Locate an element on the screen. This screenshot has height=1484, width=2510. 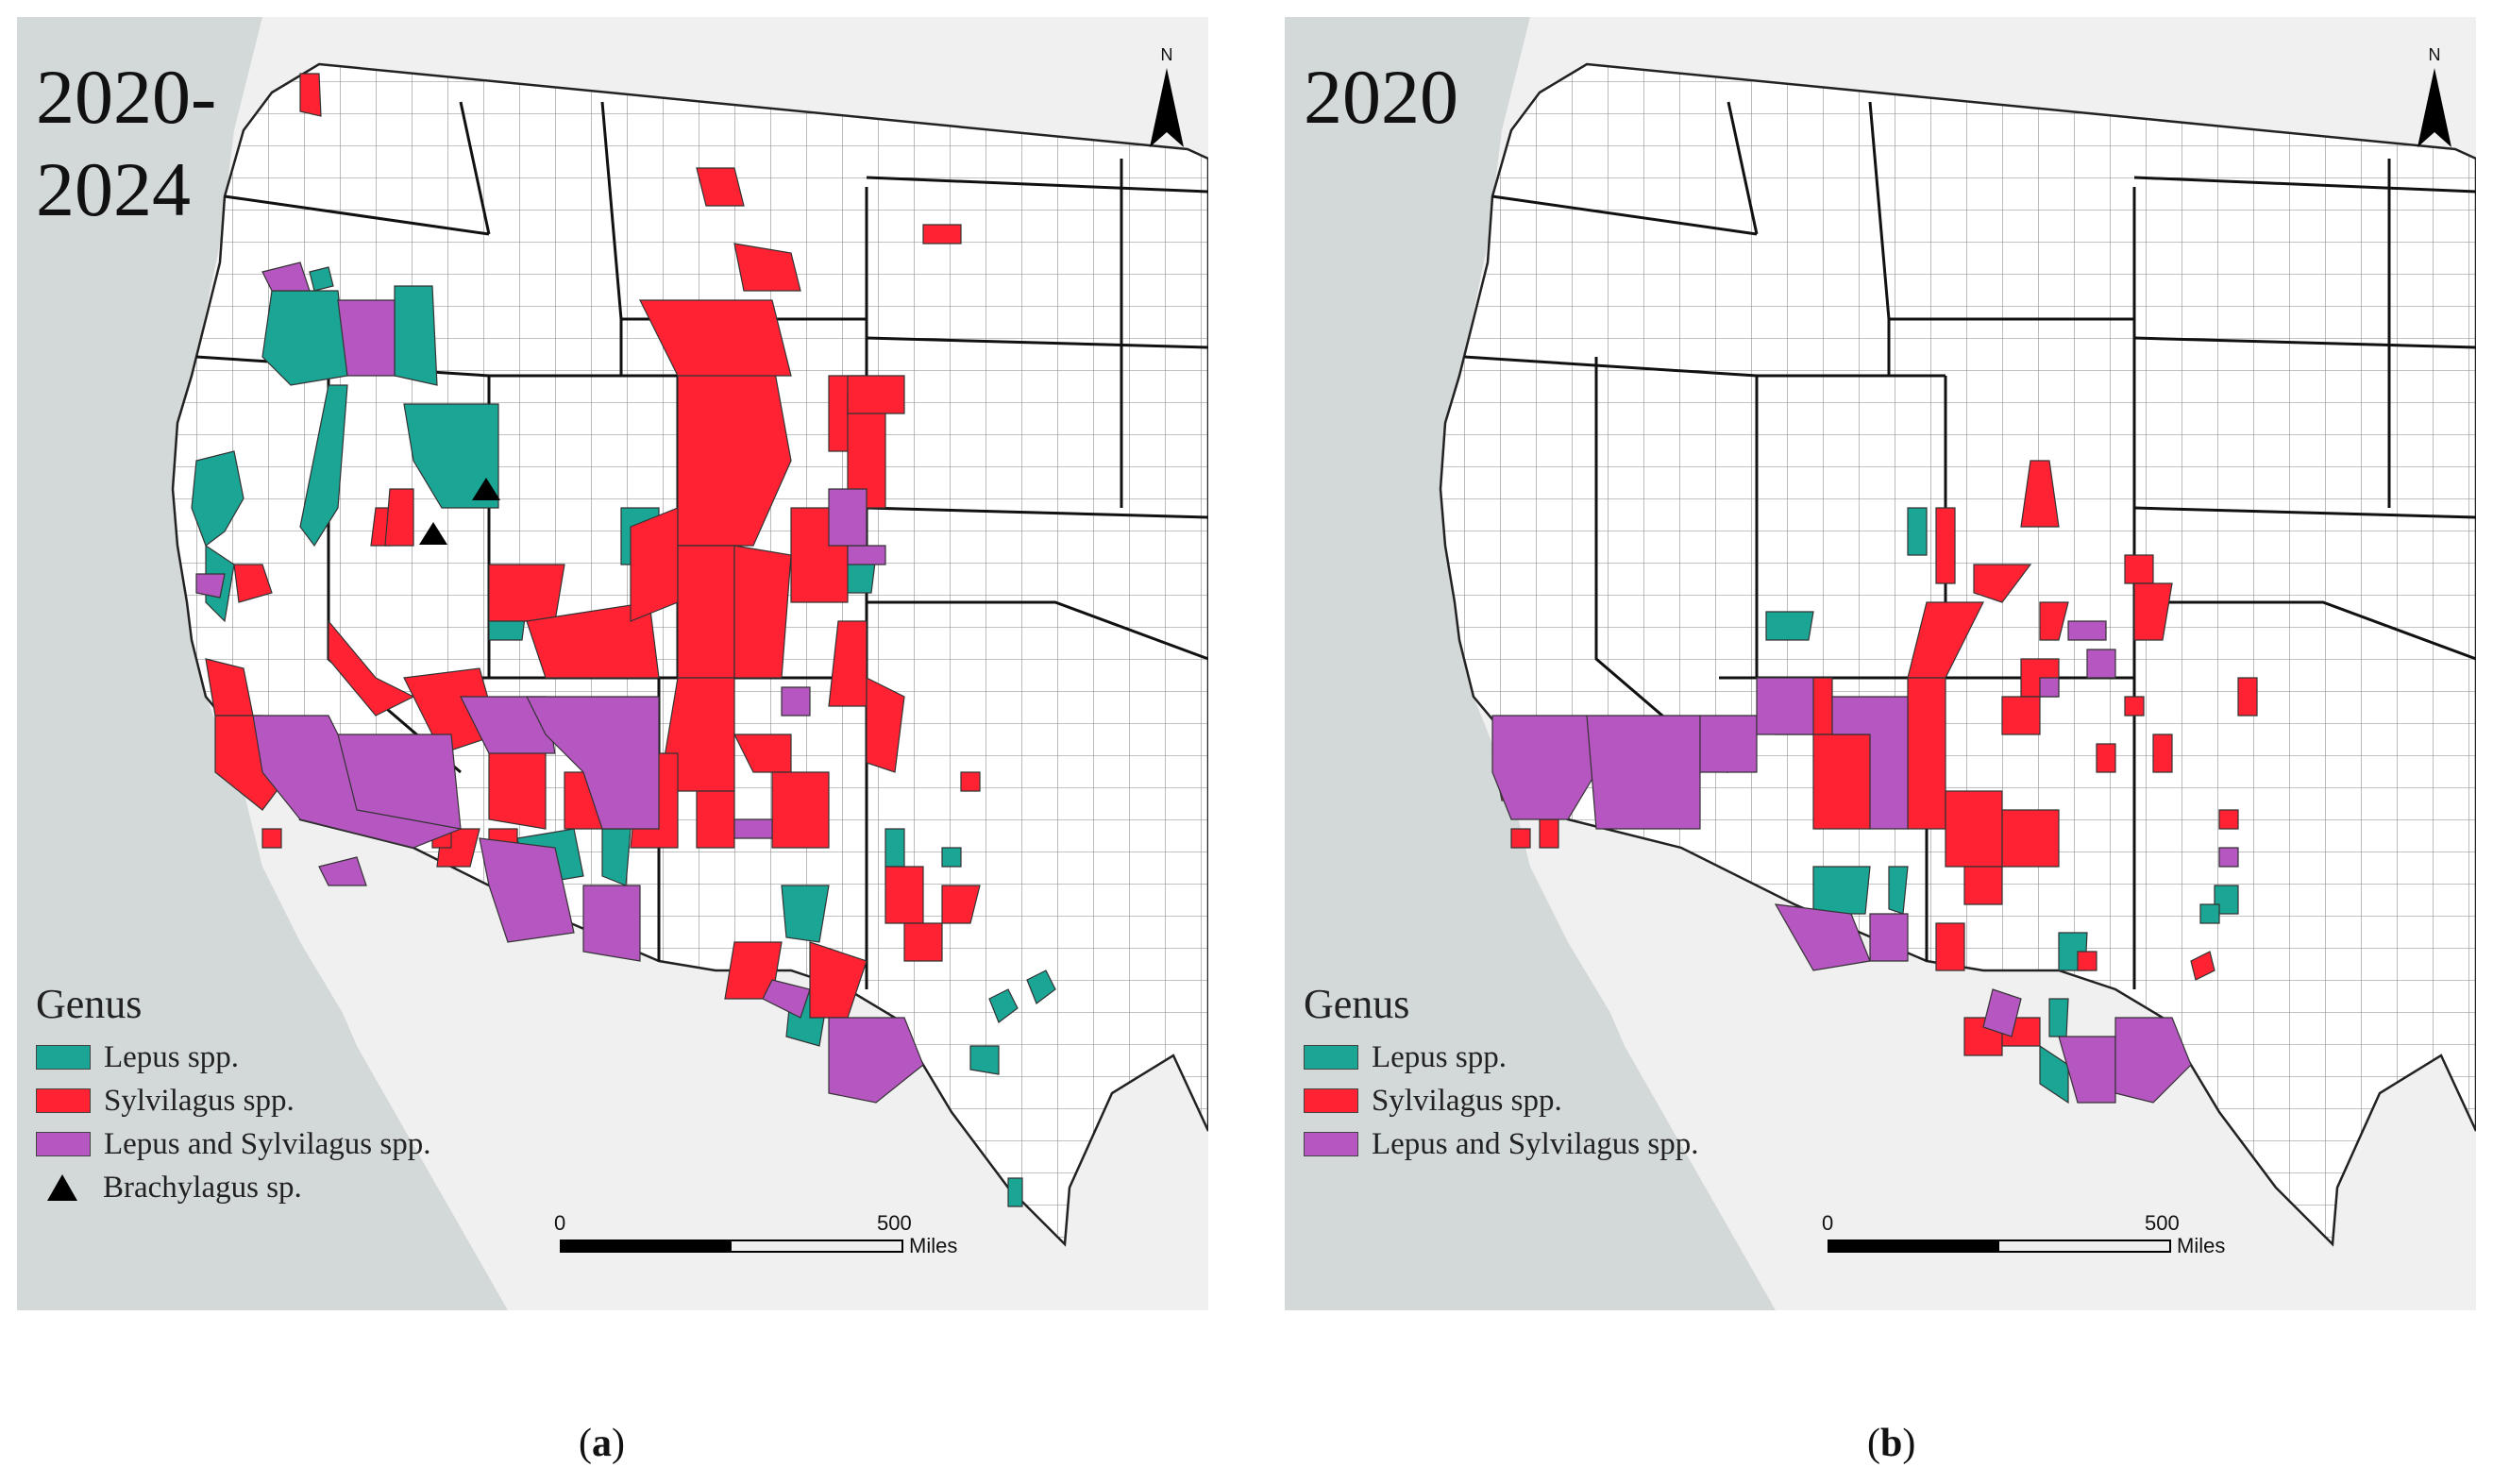
triangle-icon is located at coordinates (62, 1187).